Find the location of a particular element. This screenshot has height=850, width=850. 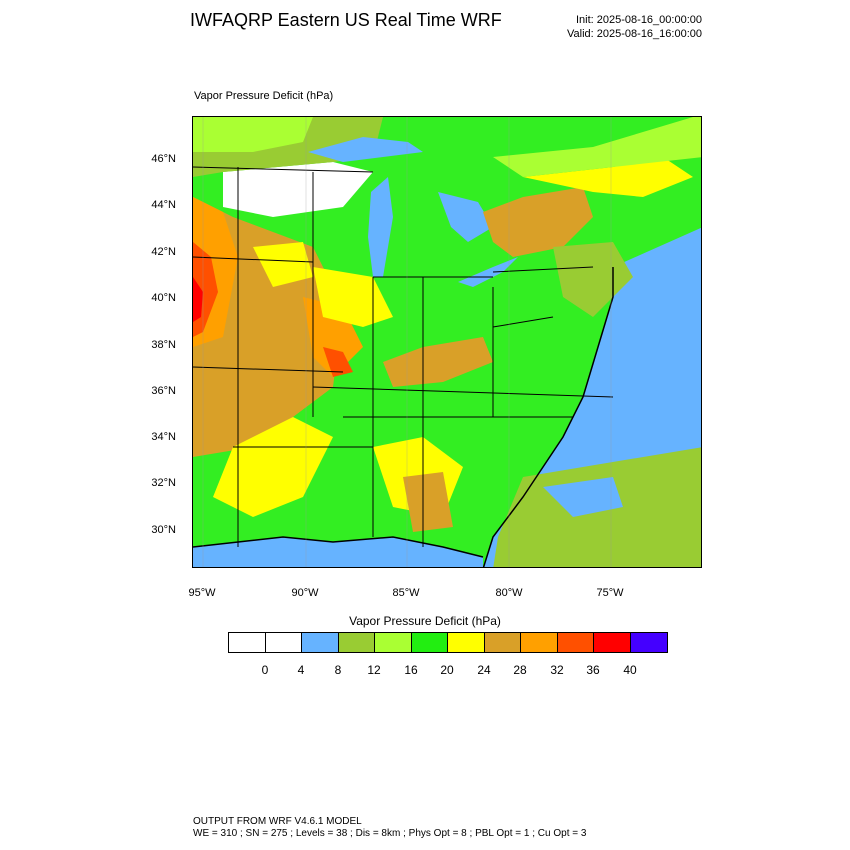

georgia-tan is located at coordinates (428, 502).